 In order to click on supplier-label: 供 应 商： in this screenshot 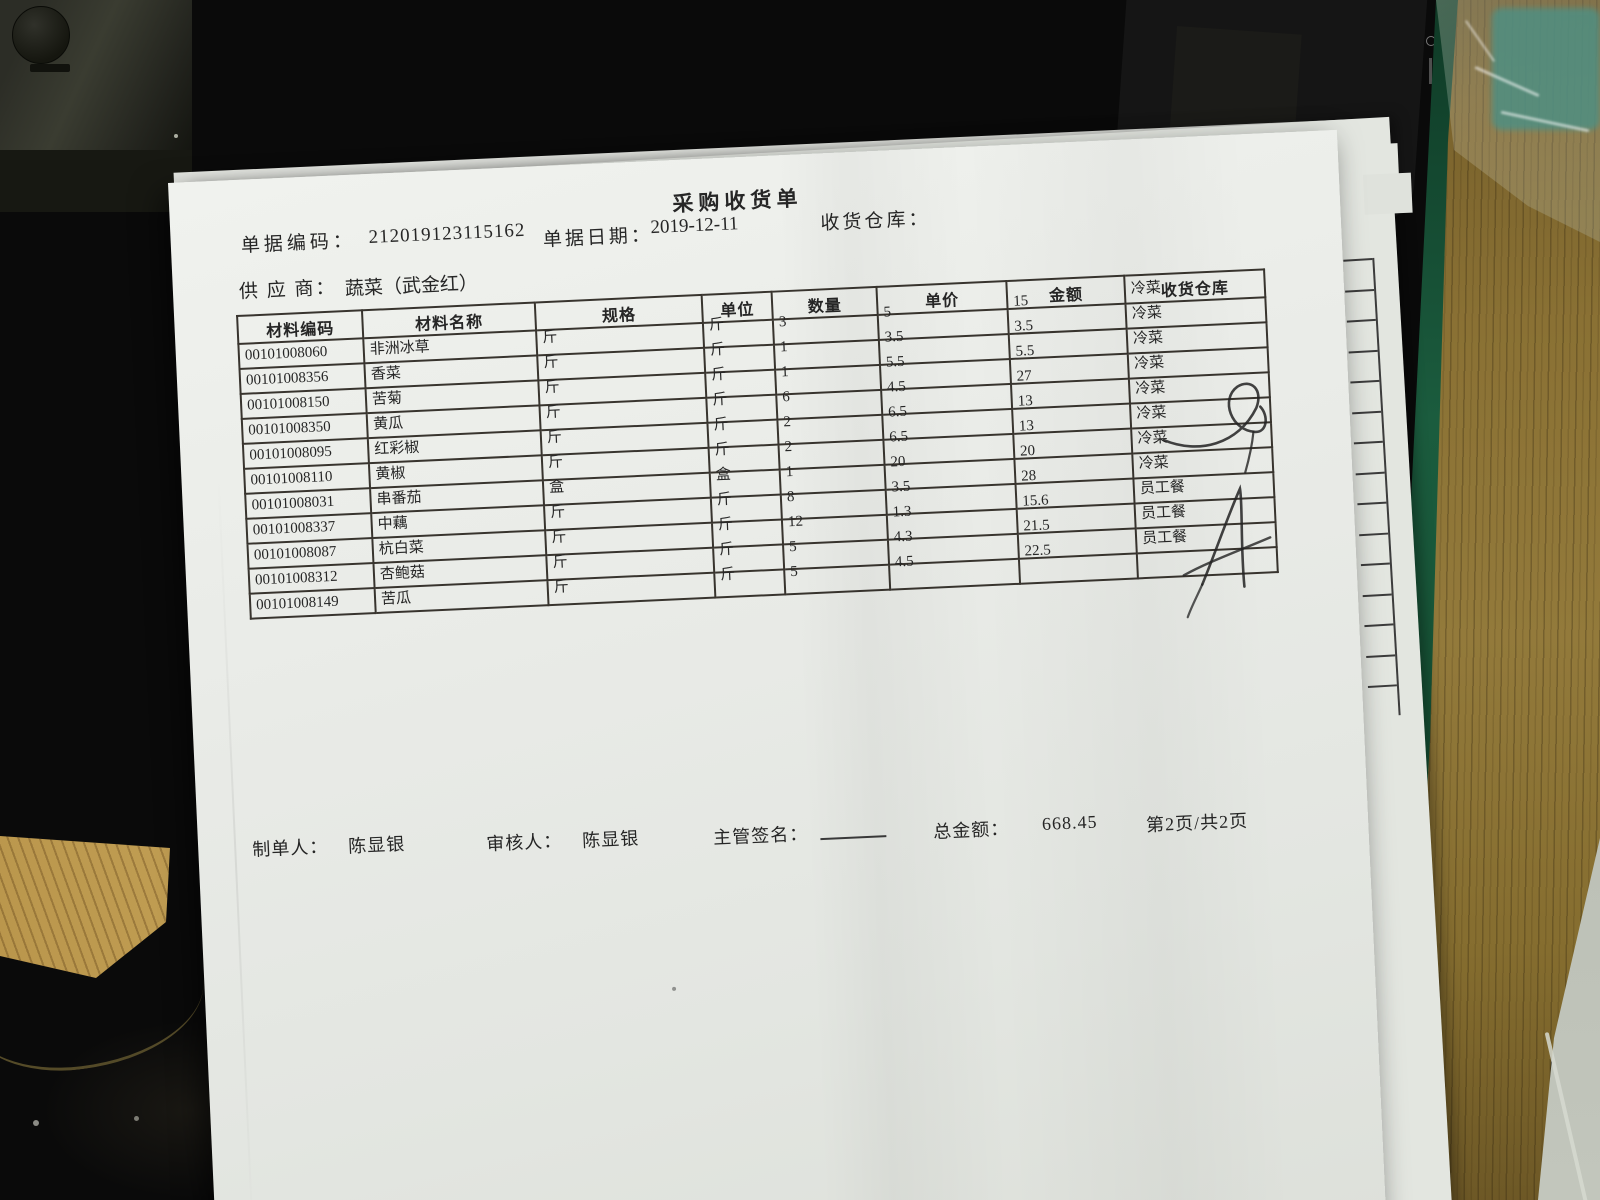, I will do `click(287, 290)`.